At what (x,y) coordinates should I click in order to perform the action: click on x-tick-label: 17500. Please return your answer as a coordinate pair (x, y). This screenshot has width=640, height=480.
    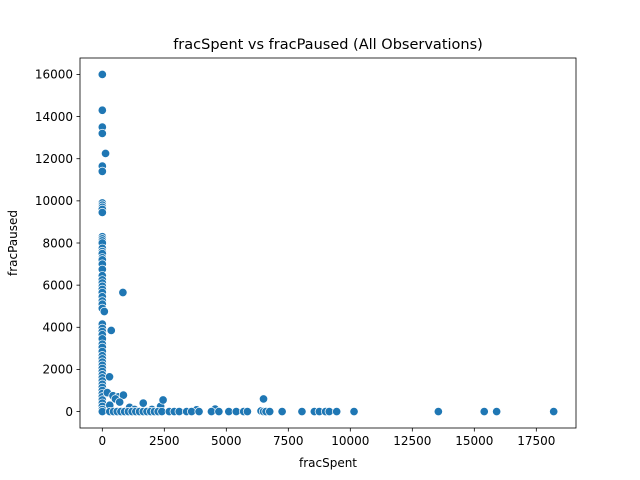
    Looking at the image, I should click on (536, 441).